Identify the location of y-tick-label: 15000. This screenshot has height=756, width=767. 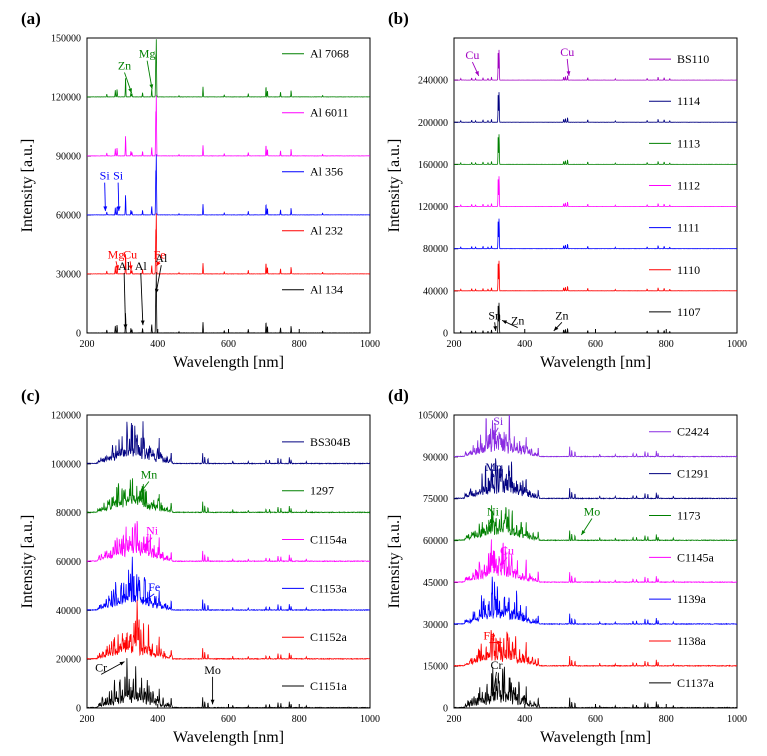
(435, 667).